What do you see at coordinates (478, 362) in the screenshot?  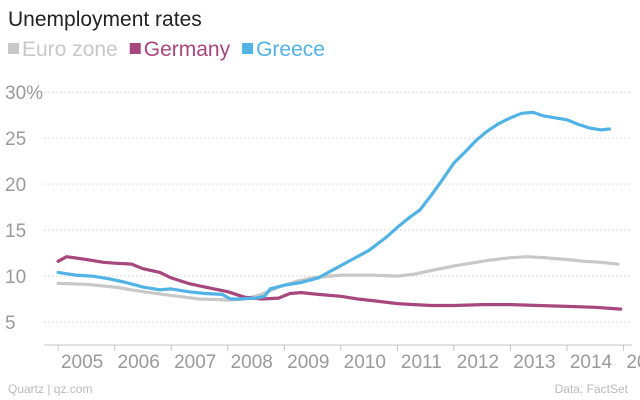 I see `x-tick-label: 2012` at bounding box center [478, 362].